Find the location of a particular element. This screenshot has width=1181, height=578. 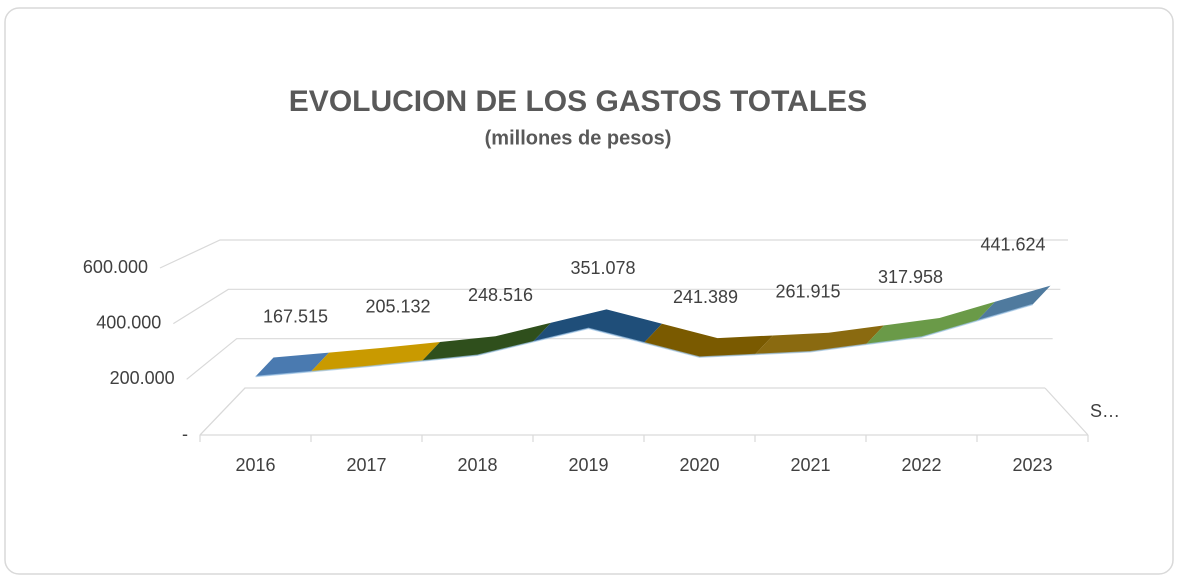

x-tick-label: 2016 is located at coordinates (255, 465).